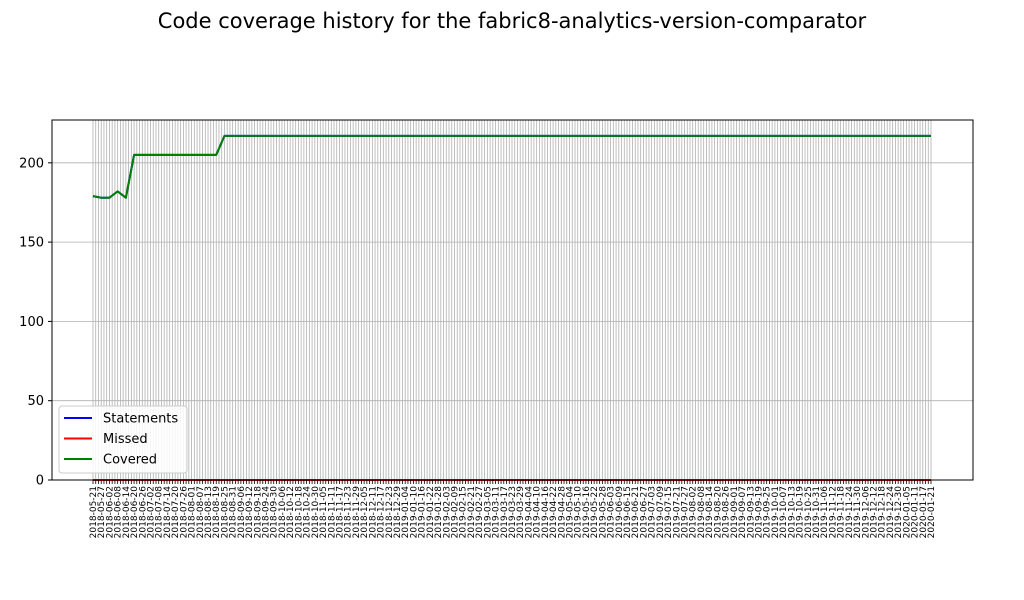  Describe the element at coordinates (636, 512) in the screenshot. I see `x-tick-label: 2019-06-21` at that location.